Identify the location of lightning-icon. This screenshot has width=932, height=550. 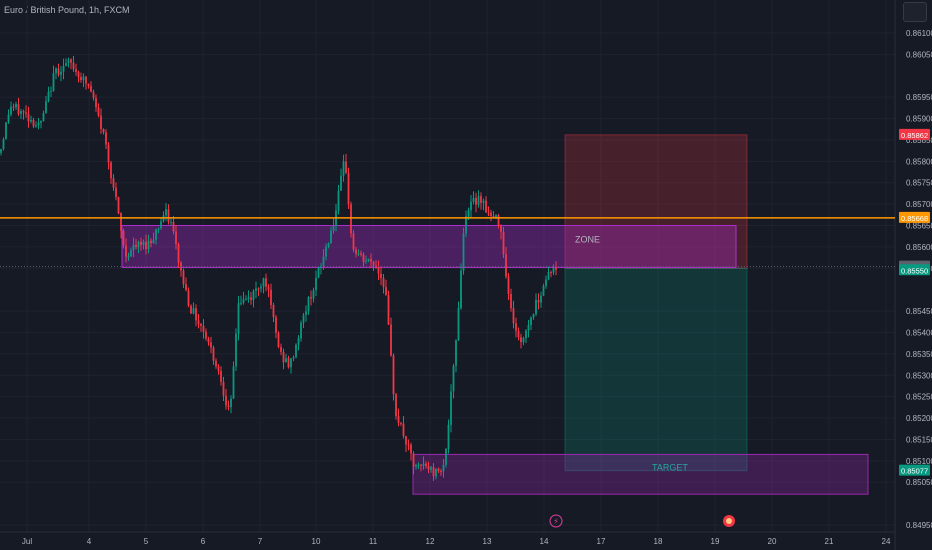
(556, 521).